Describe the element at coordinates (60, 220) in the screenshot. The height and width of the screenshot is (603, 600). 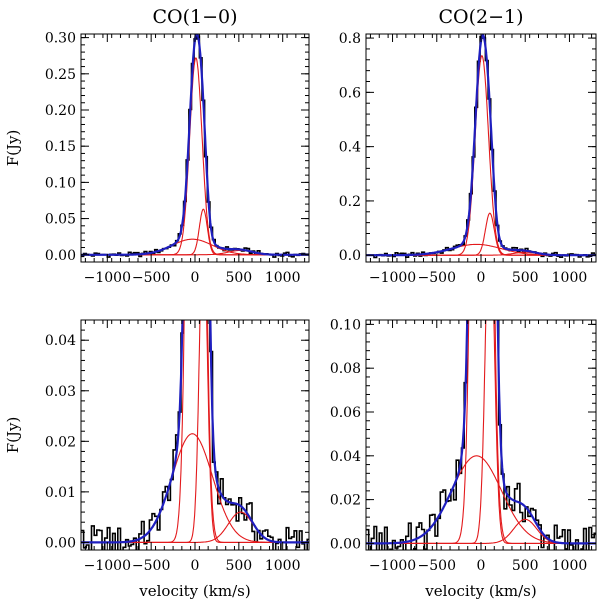
I see `y-tick-label: 0.05` at that location.